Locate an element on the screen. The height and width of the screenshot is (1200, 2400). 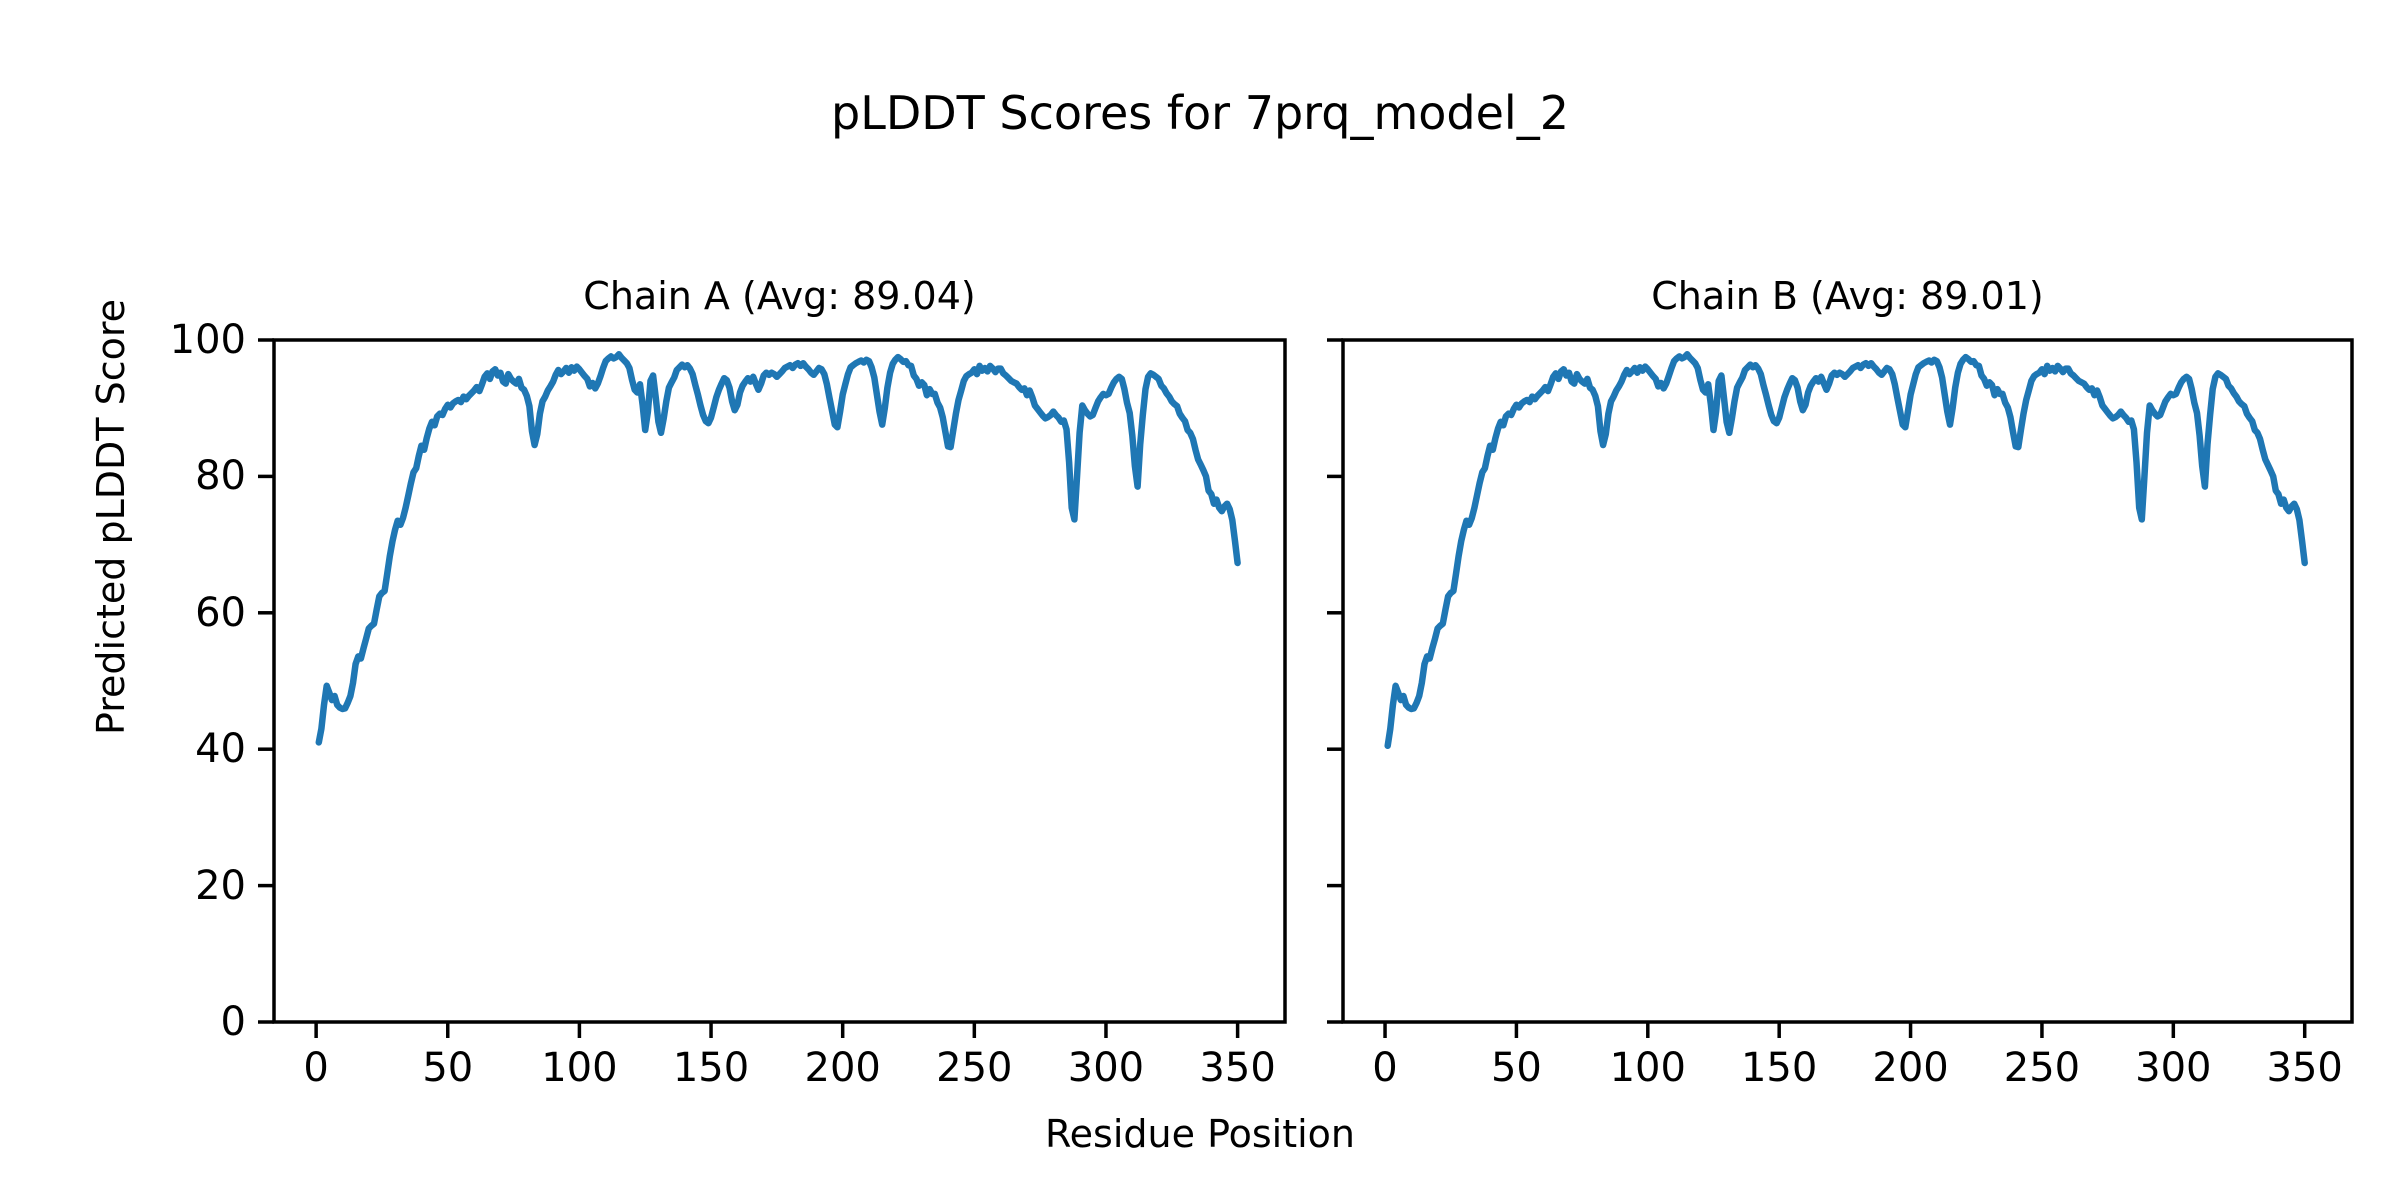
y-tick-label: 0 is located at coordinates (233, 1022).